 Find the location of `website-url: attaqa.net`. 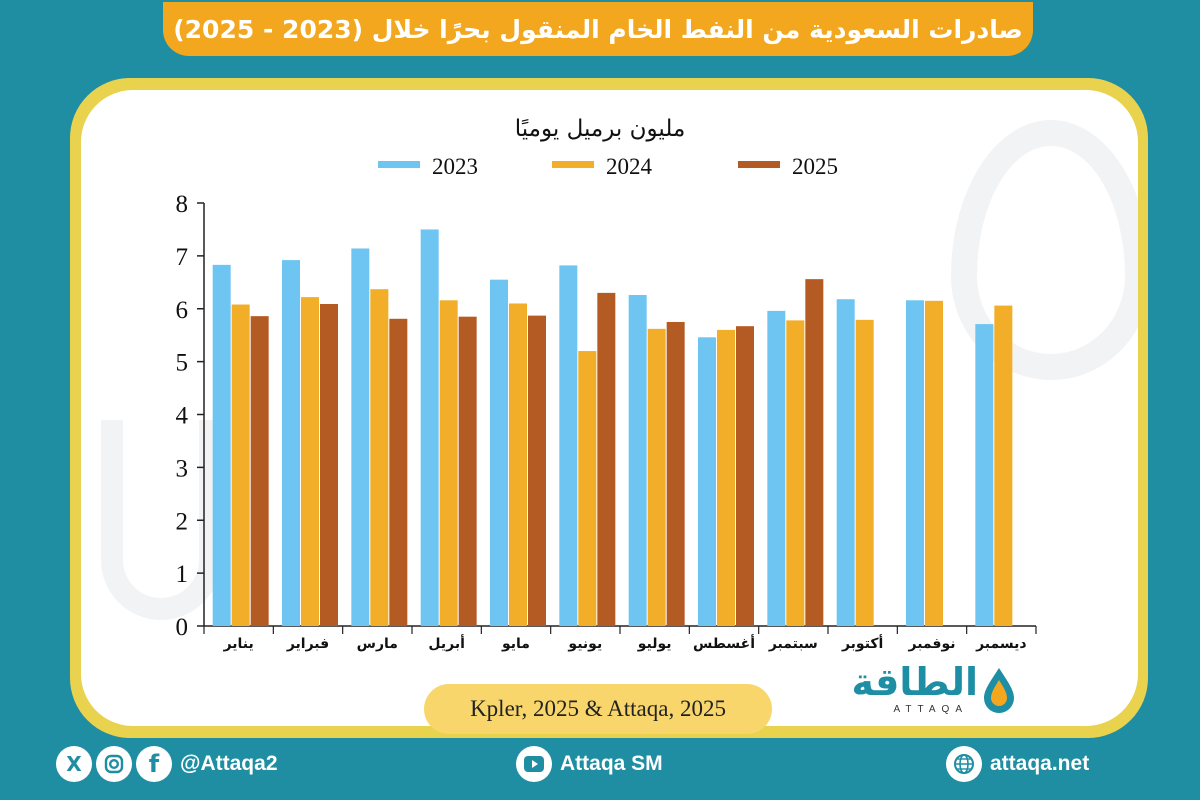

website-url: attaqa.net is located at coordinates (1040, 763).